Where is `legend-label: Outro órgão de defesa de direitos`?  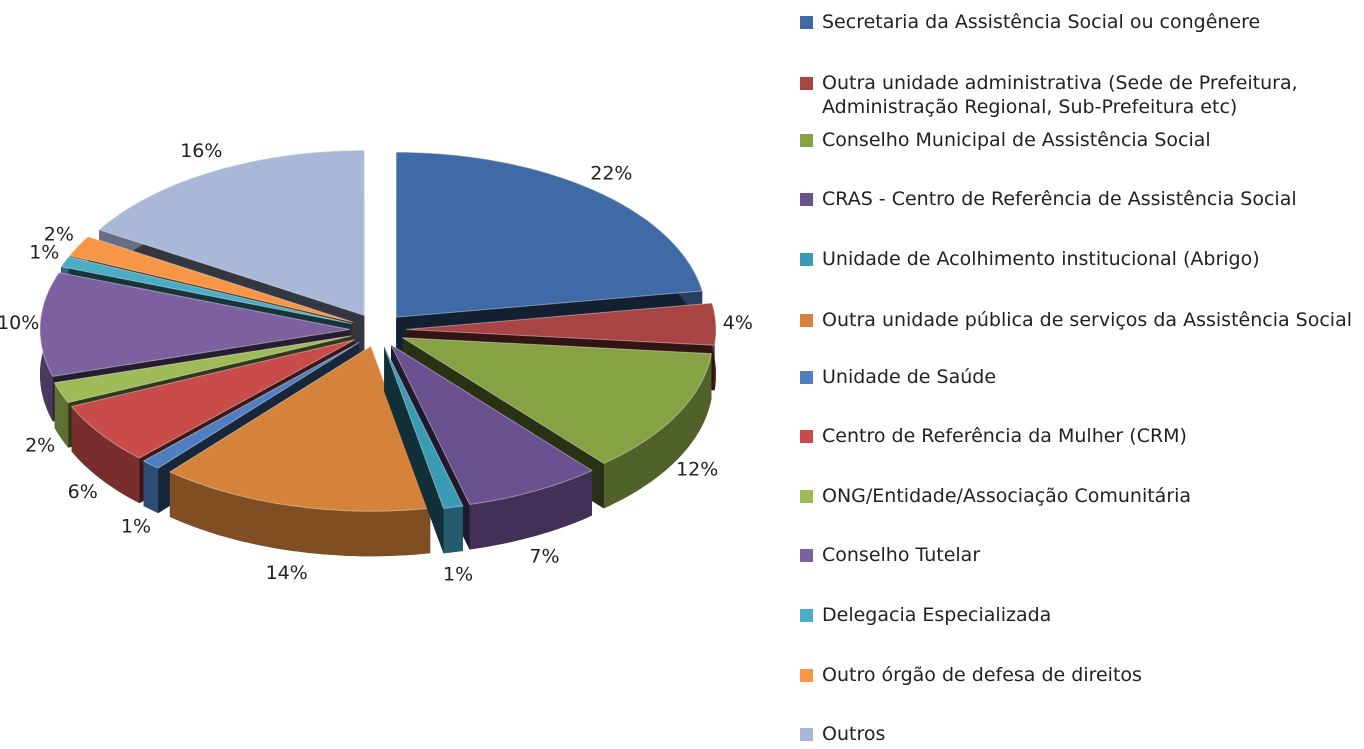 legend-label: Outro órgão de defesa de direitos is located at coordinates (982, 675).